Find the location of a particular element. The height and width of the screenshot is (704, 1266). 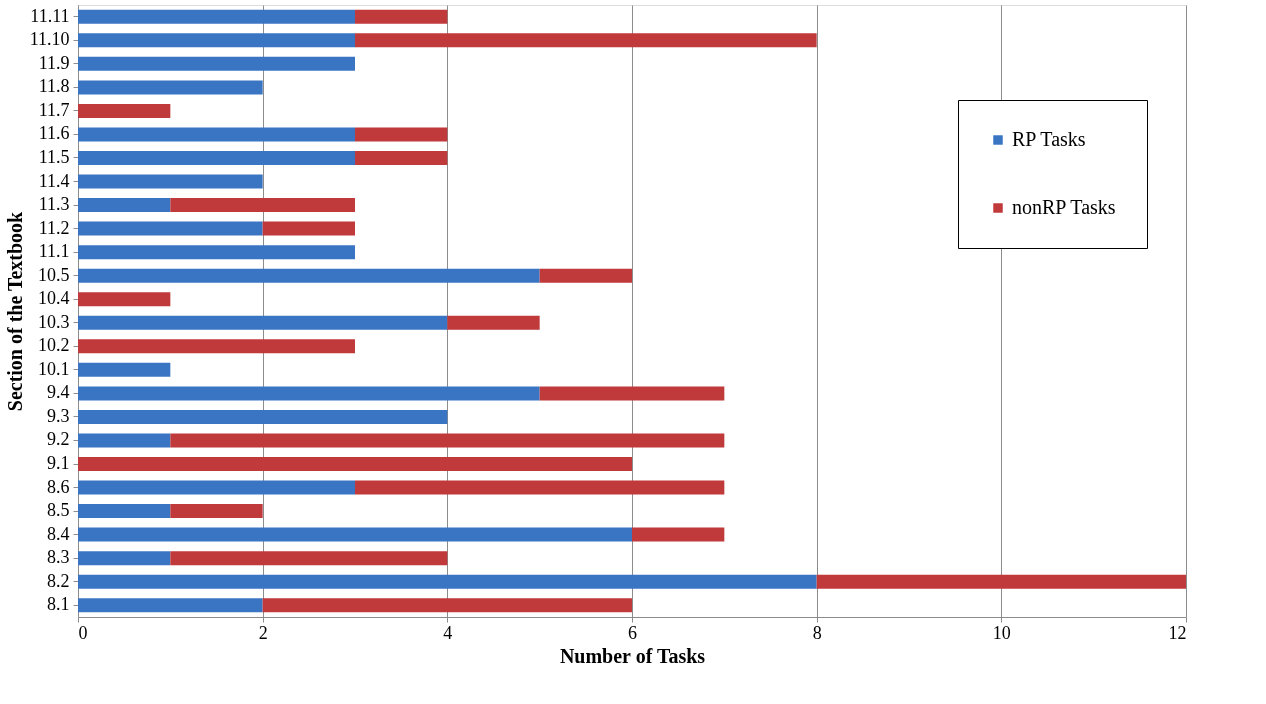

x-axis-title: Number of Tasks is located at coordinates (632, 655).